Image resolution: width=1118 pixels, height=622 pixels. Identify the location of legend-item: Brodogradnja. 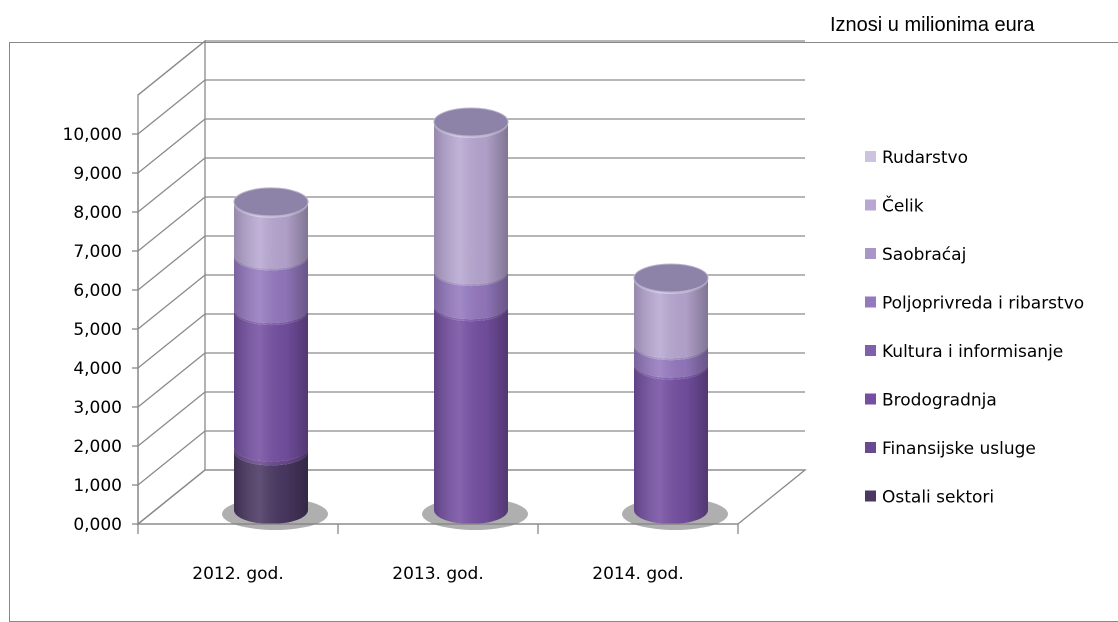
(931, 401).